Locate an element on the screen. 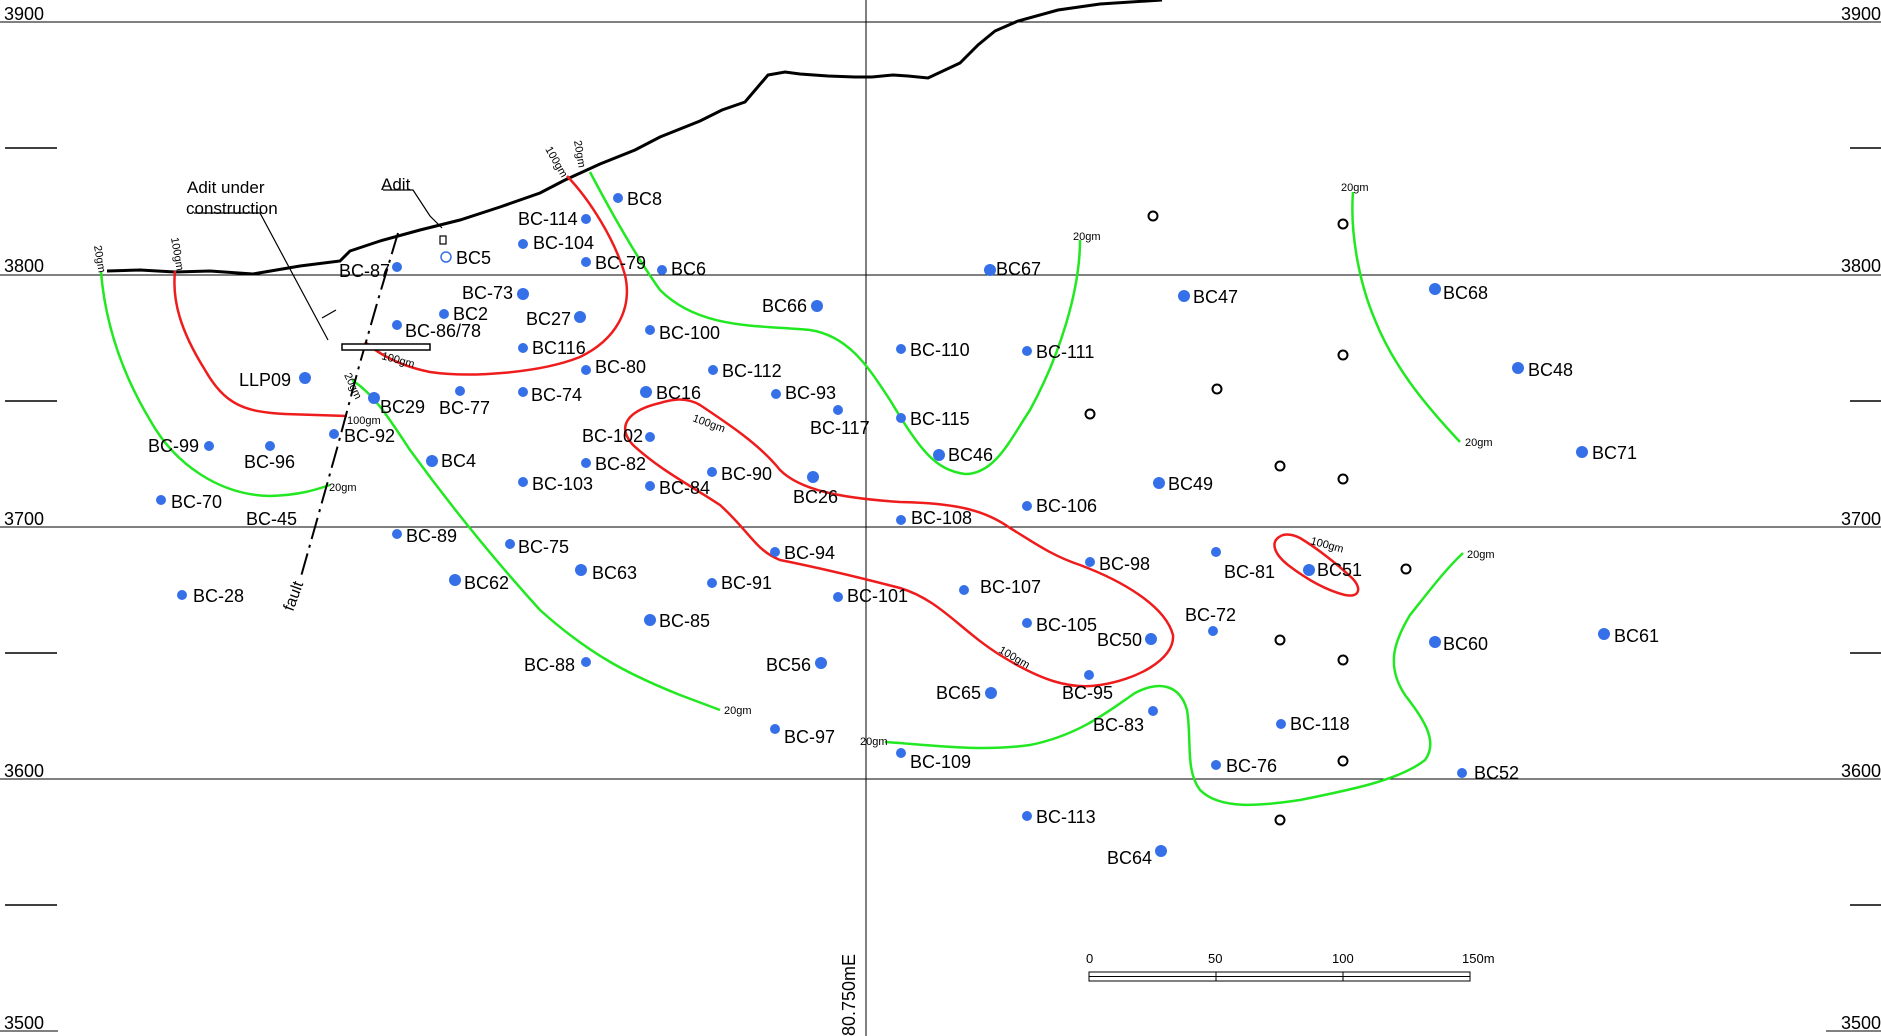 The image size is (1881, 1036). elev-label-3900-left: 3900 is located at coordinates (24, 14).